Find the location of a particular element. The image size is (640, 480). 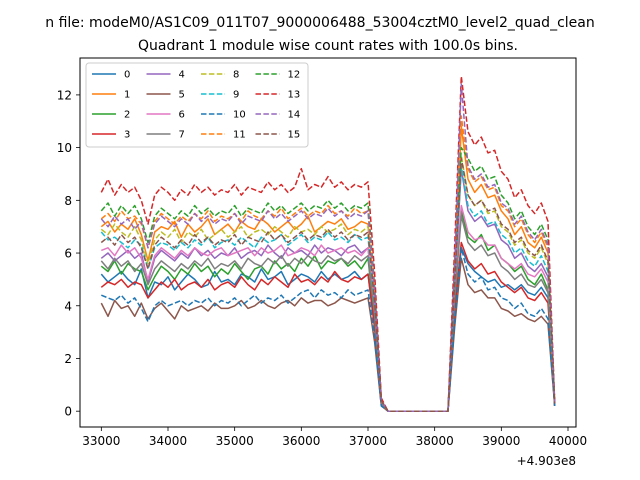

x-offset-label: +4.903e8 is located at coordinates (546, 461).